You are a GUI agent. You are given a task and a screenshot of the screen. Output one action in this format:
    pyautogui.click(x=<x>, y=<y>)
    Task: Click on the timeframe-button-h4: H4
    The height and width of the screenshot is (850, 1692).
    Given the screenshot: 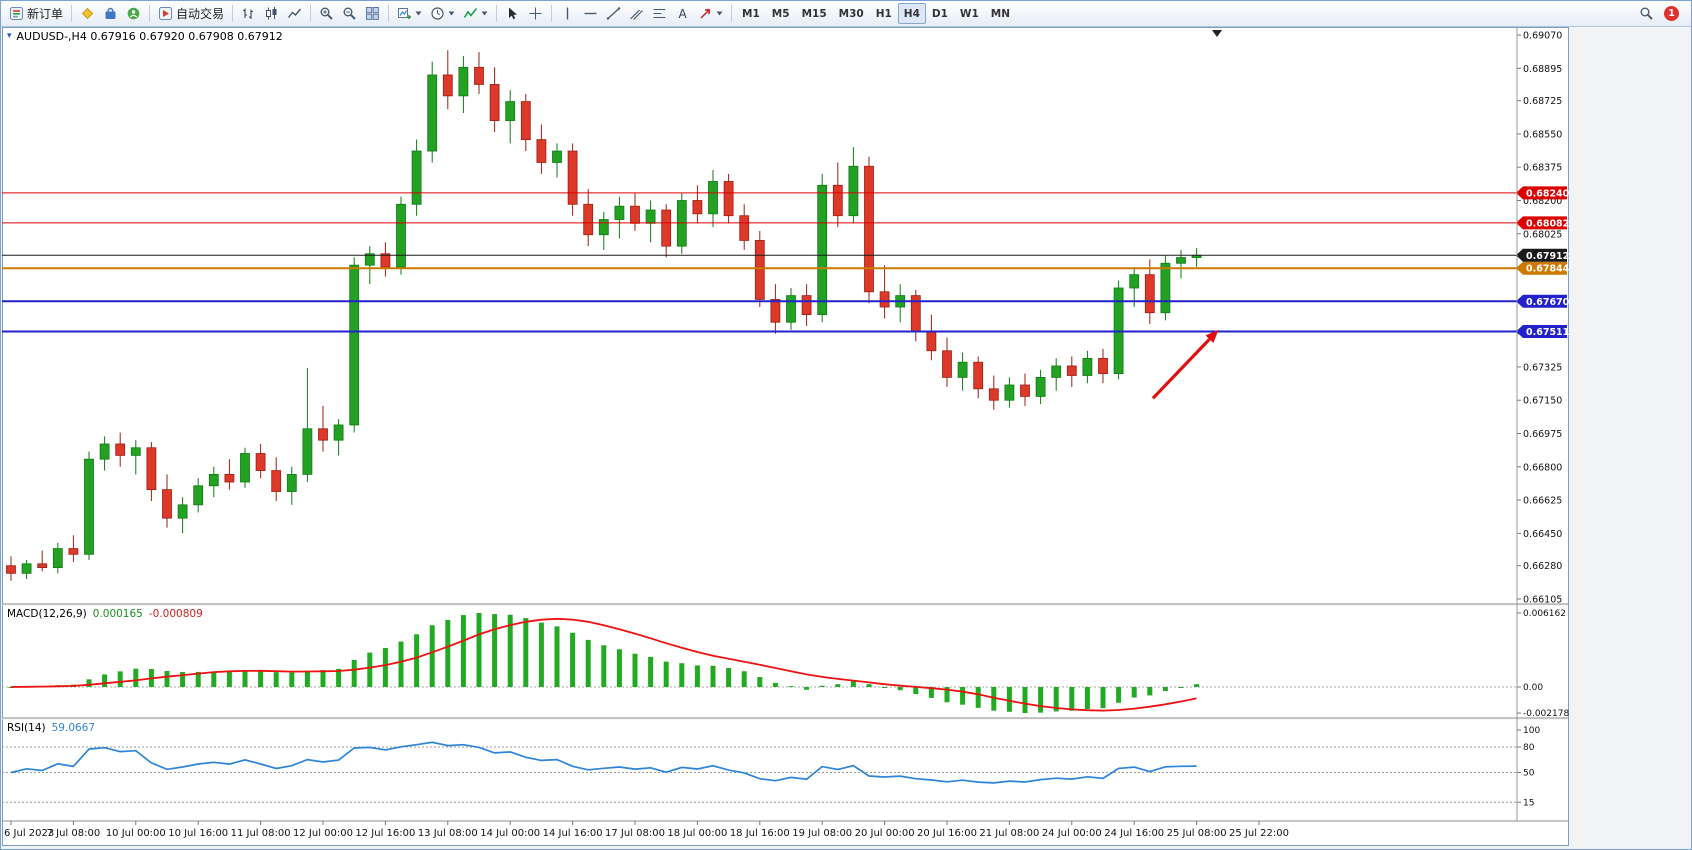 What is the action you would take?
    pyautogui.click(x=911, y=13)
    